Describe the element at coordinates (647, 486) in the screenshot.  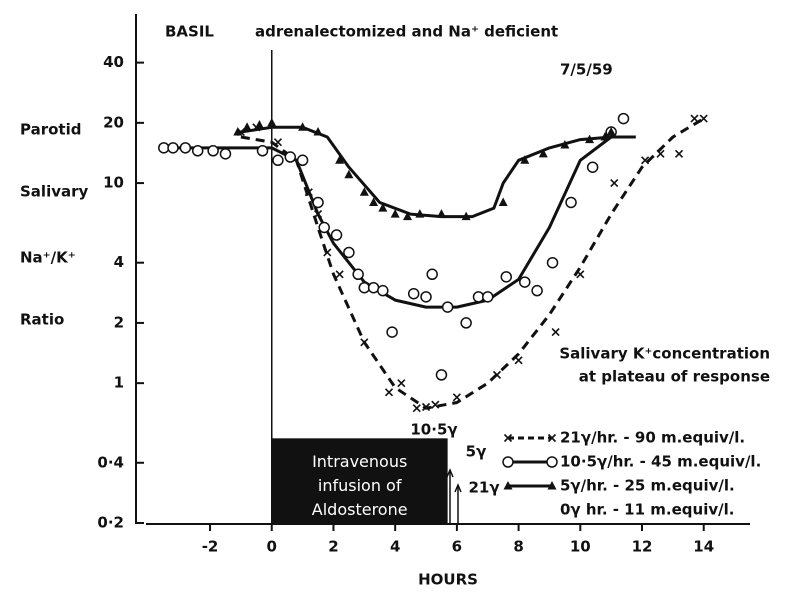
I see `legend-label: 5γ/hr. - 25 m.equiv/l.` at that location.